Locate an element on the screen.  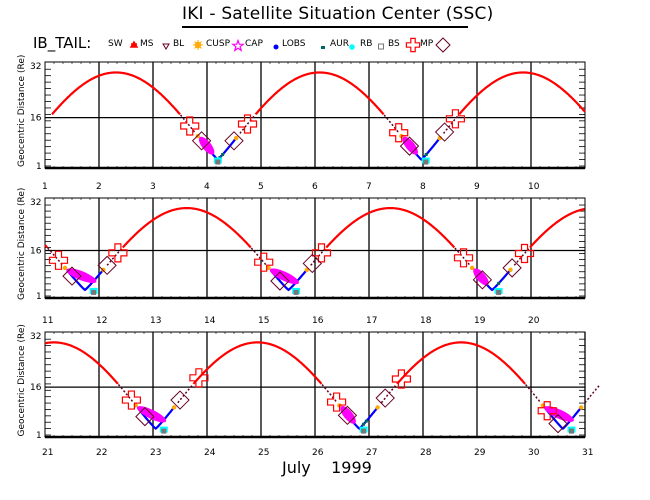
x-tick-label: 7 is located at coordinates (369, 187).